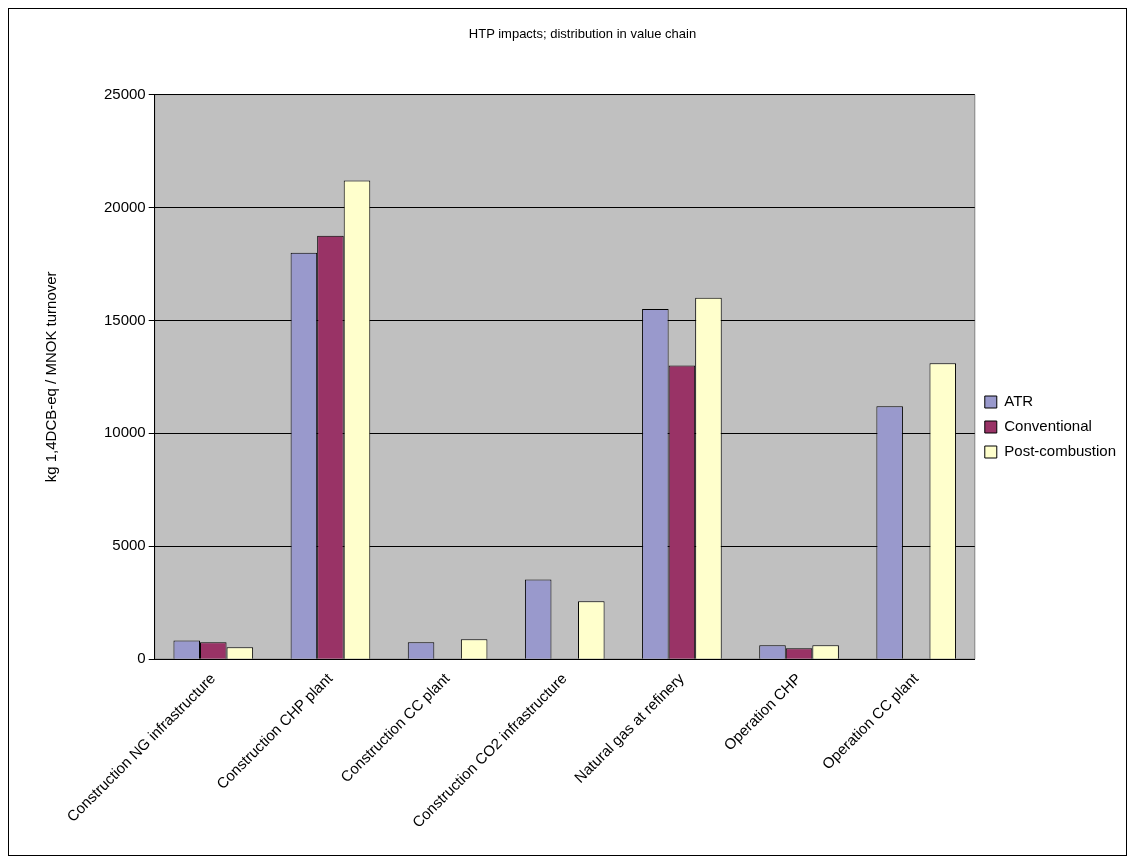  Describe the element at coordinates (124, 206) in the screenshot. I see `y-tick-label: 20000` at that location.